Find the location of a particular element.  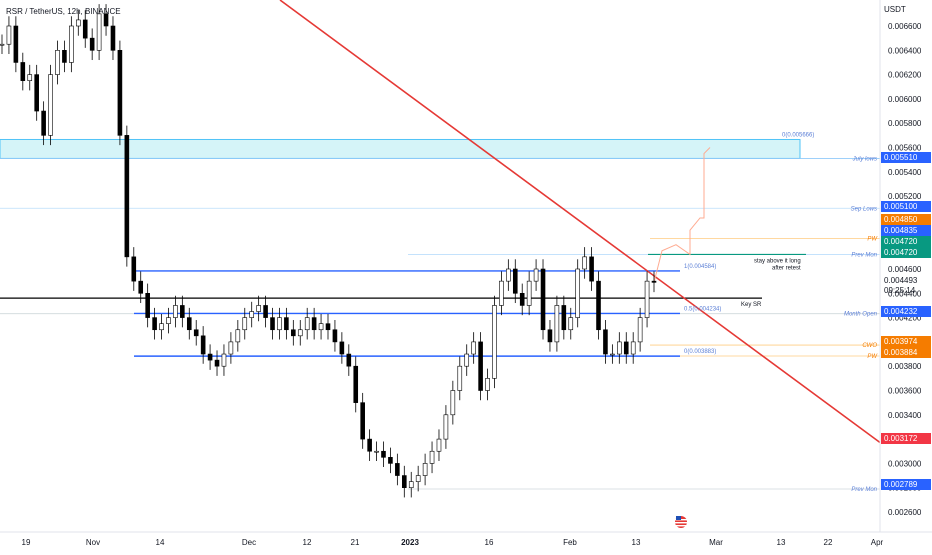

price-tag-label: 0.004232 is located at coordinates (901, 311).